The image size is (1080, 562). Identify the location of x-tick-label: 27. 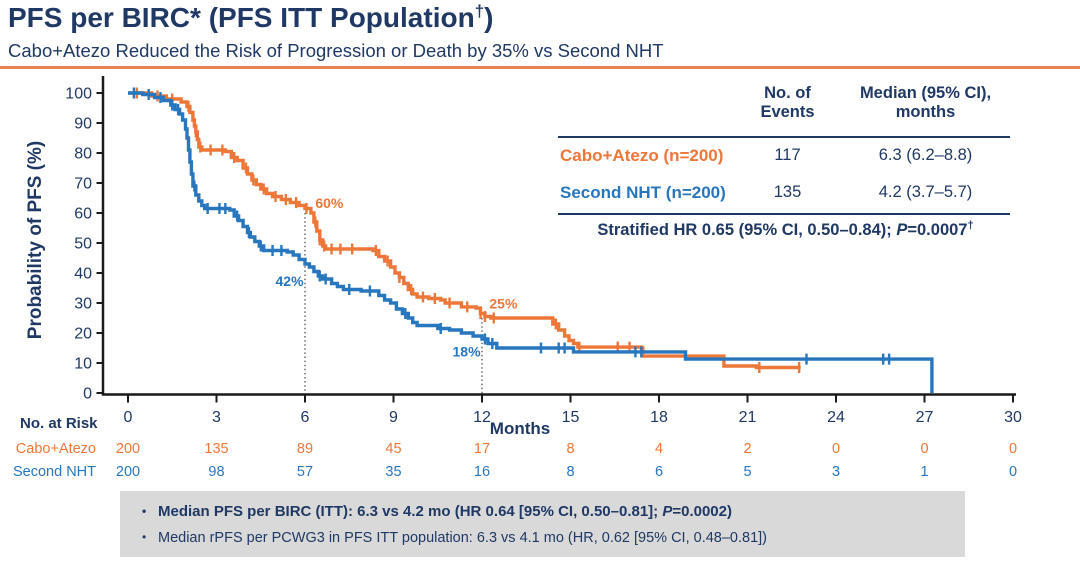
(925, 417).